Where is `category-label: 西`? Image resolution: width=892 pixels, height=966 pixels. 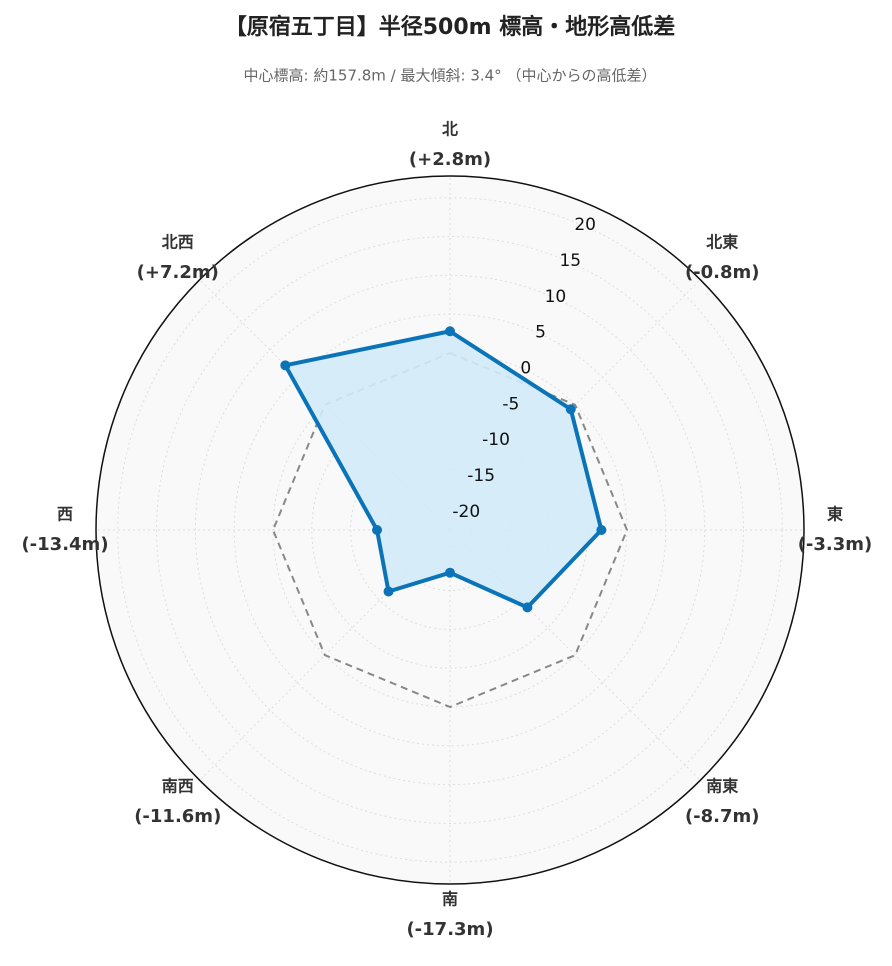 category-label: 西 is located at coordinates (65, 514).